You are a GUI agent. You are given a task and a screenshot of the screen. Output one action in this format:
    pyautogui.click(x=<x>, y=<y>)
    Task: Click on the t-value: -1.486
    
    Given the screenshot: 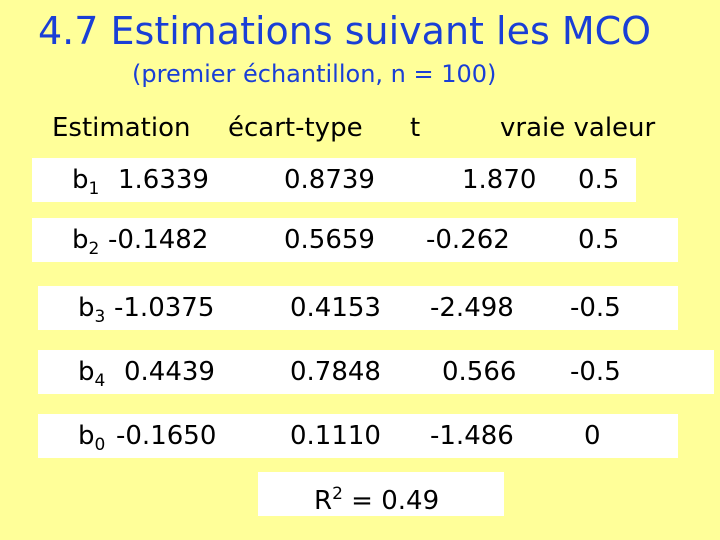 What is the action you would take?
    pyautogui.click(x=472, y=436)
    